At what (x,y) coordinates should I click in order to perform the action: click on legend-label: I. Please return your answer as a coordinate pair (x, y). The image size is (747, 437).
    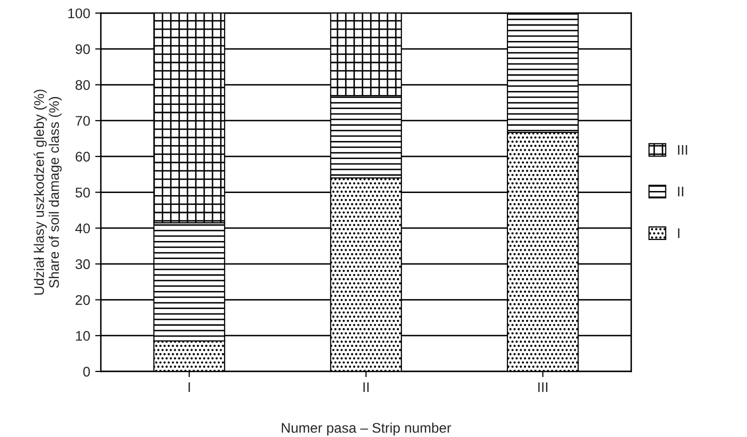
    Looking at the image, I should click on (679, 233).